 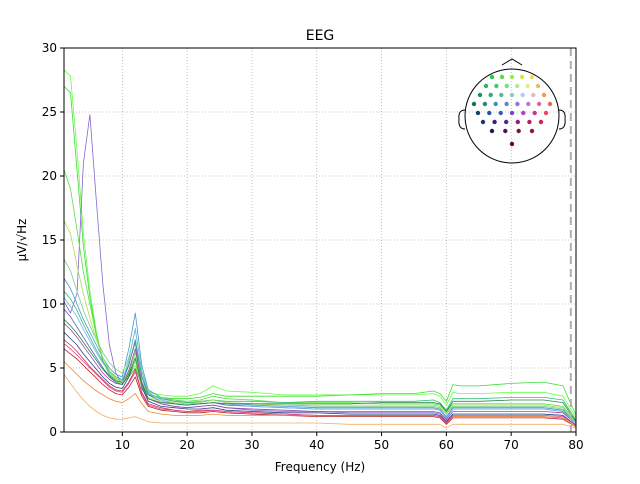 I want to click on head-ear-left, so click(x=462, y=119).